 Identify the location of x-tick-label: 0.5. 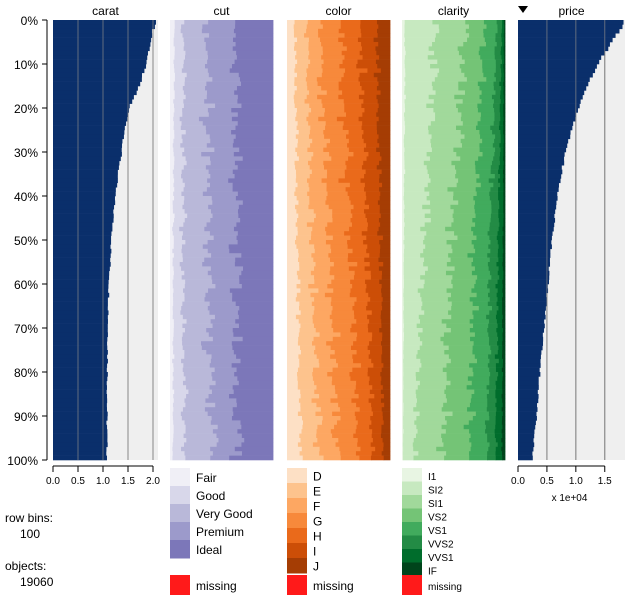
(547, 481).